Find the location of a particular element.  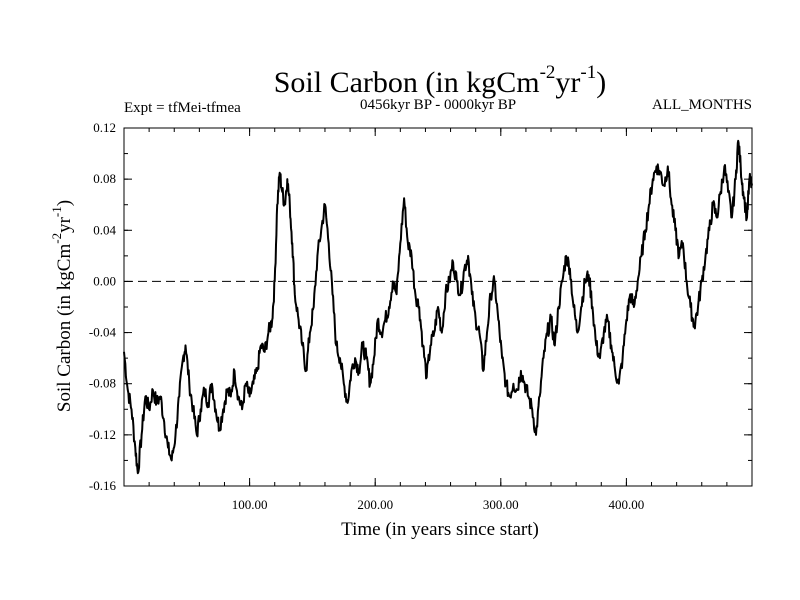

y-tick-label: -0.08 is located at coordinates (102, 383).